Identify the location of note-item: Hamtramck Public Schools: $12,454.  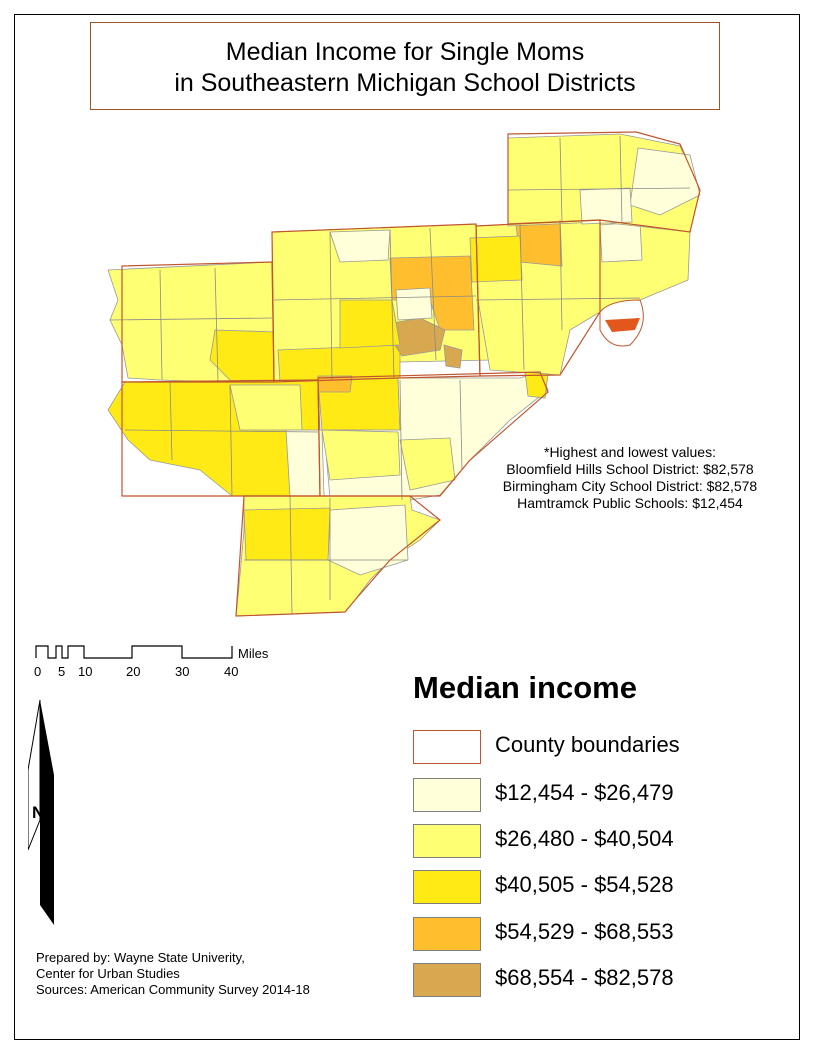
(630, 503).